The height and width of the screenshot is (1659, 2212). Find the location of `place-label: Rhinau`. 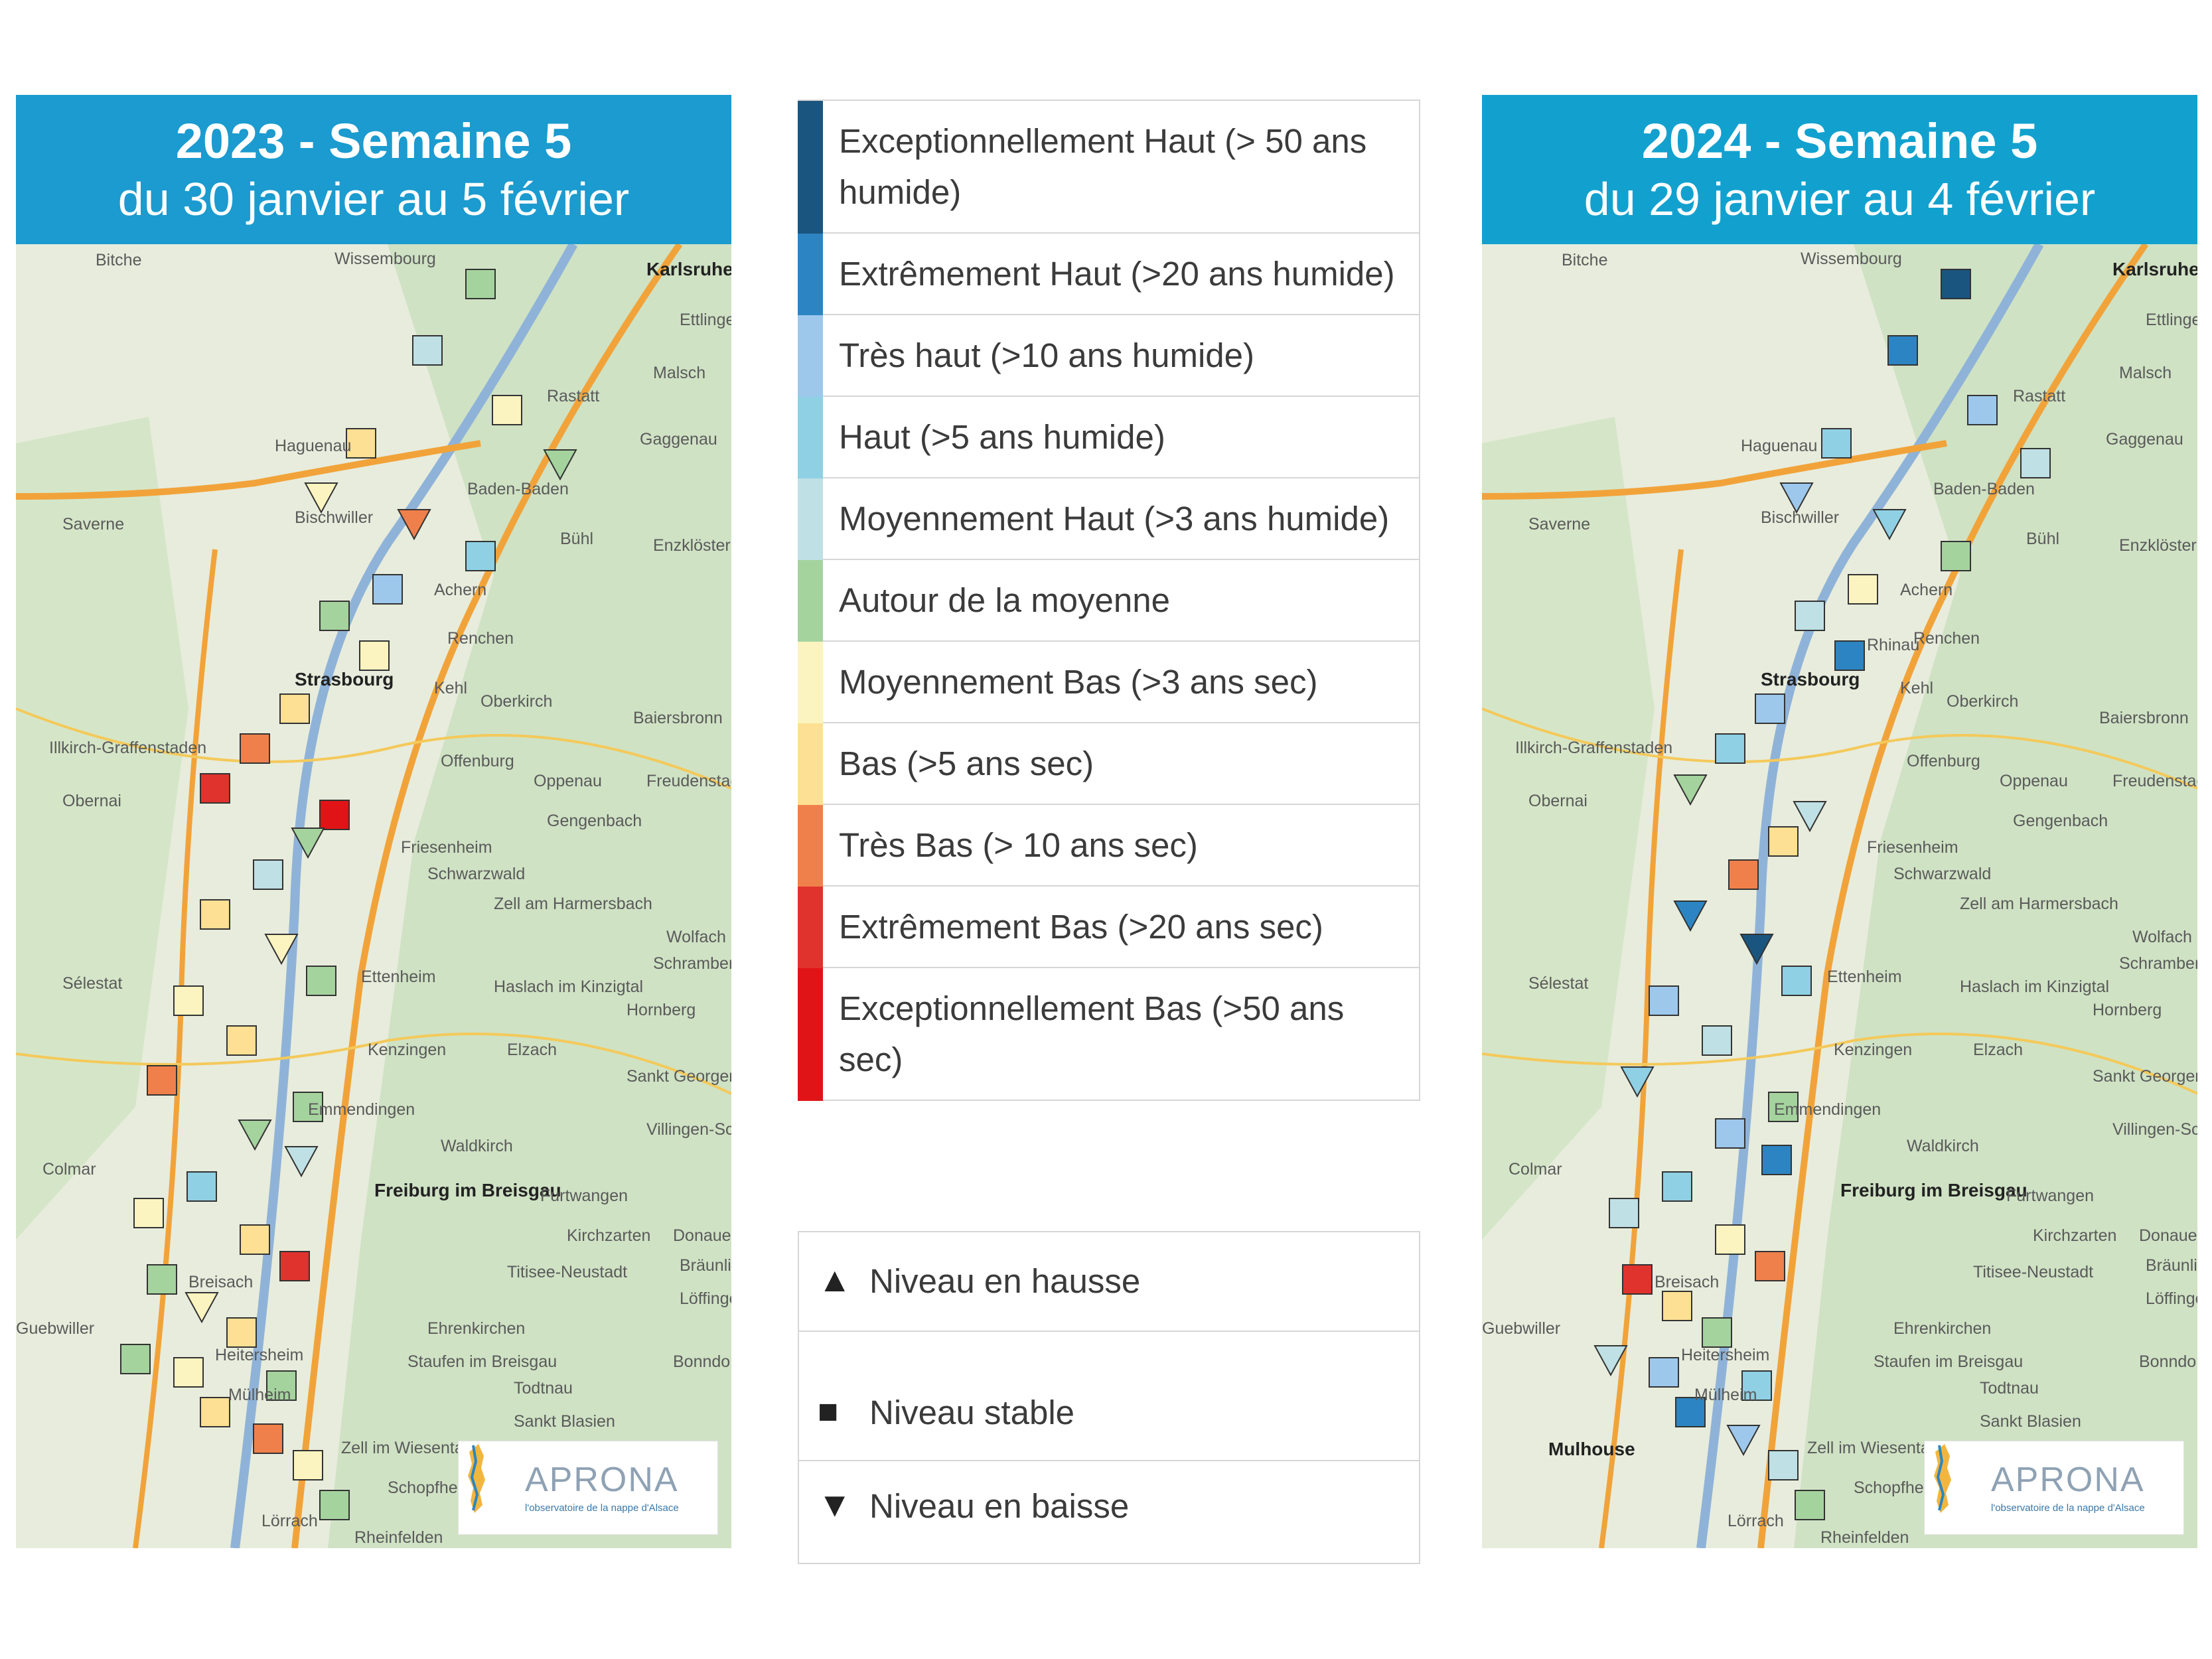

place-label: Rhinau is located at coordinates (1893, 645).